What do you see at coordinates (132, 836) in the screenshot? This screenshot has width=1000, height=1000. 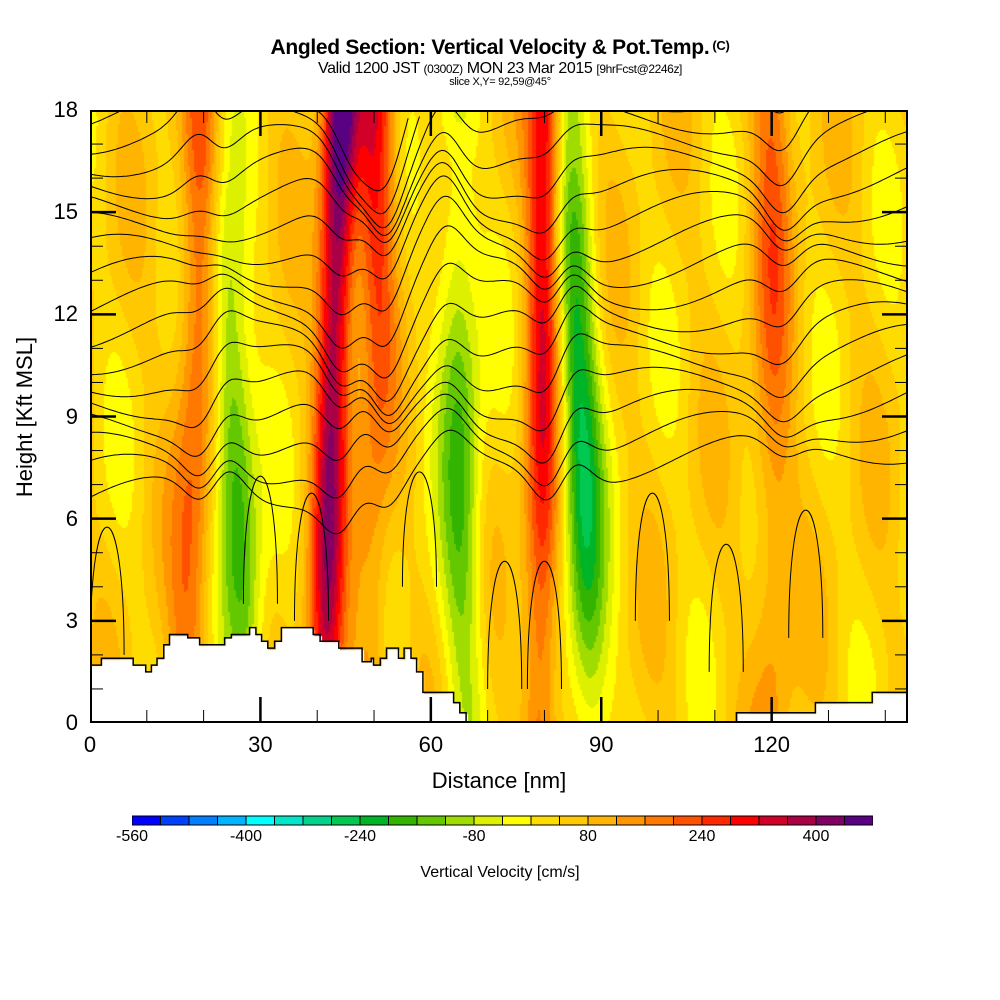 I see `colorbar-tick-label: -560` at bounding box center [132, 836].